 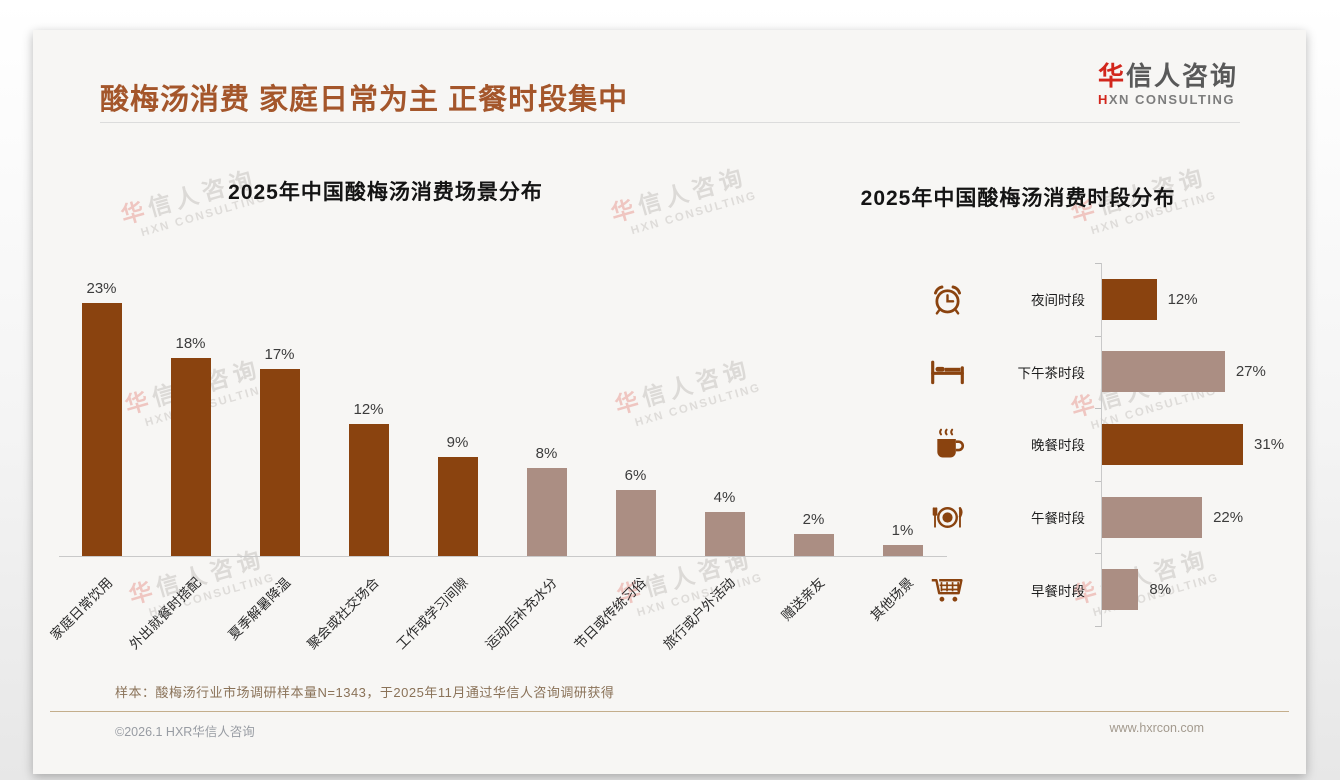 What do you see at coordinates (1051, 373) in the screenshot?
I see `daypart-category-label: 下午茶时段` at bounding box center [1051, 373].